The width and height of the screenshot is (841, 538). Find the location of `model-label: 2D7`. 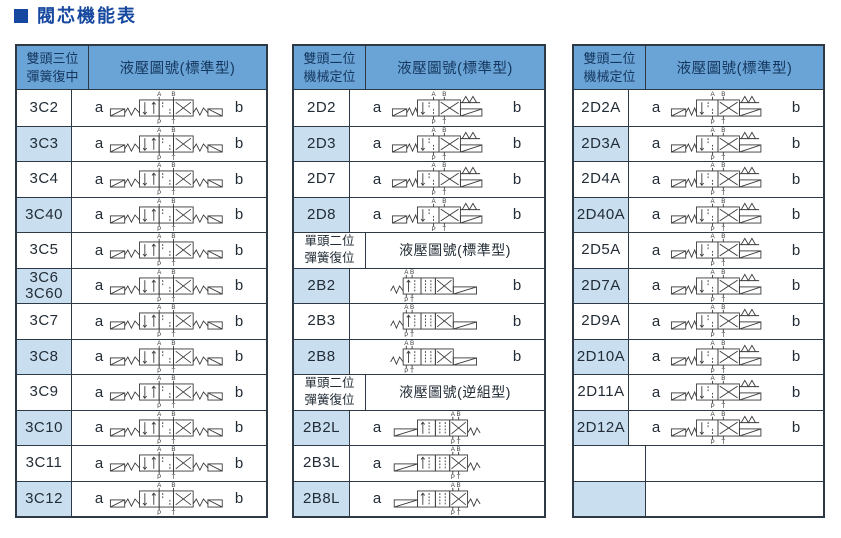

model-label: 2D7 is located at coordinates (321, 179).